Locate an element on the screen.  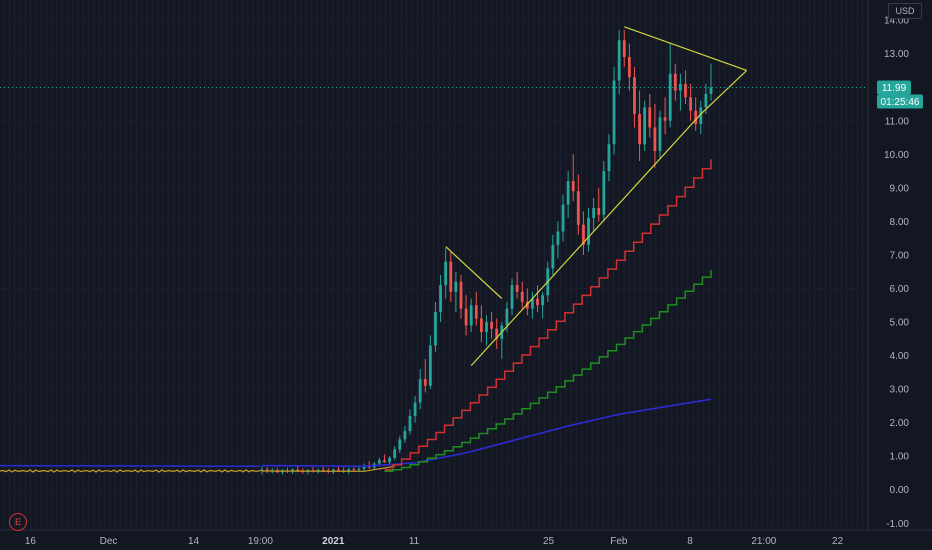
time-tick-label: 22 is located at coordinates (838, 541).